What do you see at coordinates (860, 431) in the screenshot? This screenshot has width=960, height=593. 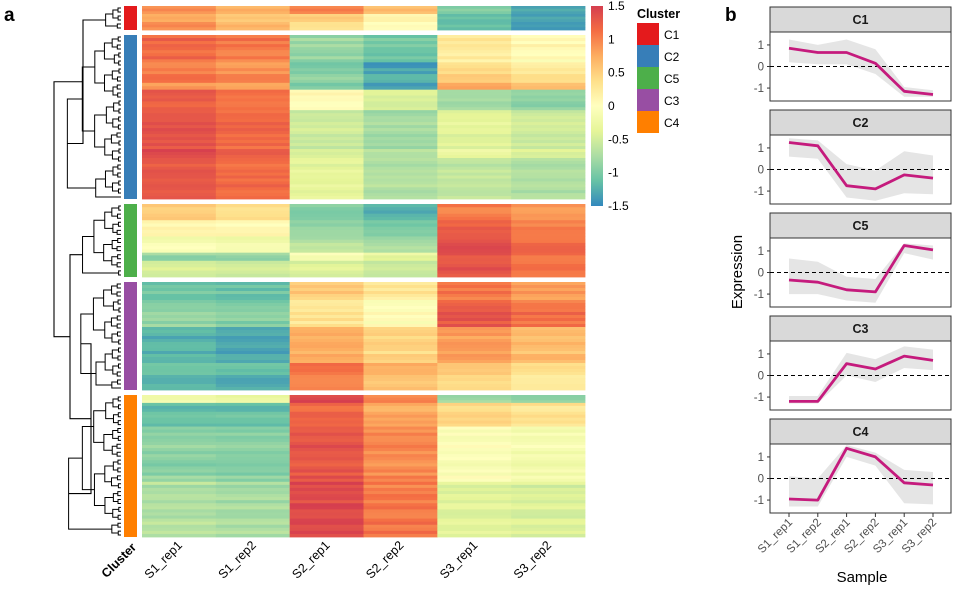 I see `facet-strip` at bounding box center [860, 431].